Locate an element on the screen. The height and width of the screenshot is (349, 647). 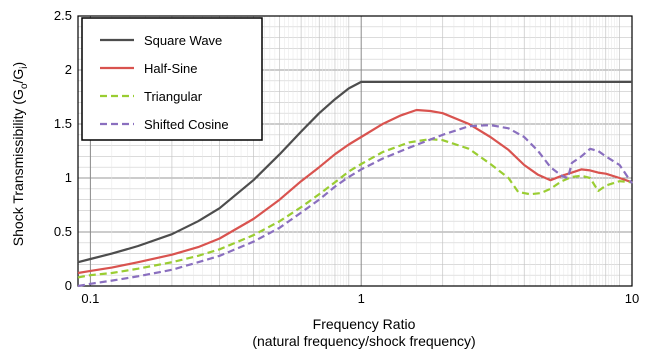
y-axis-label-mid: /G is located at coordinates (18, 76).